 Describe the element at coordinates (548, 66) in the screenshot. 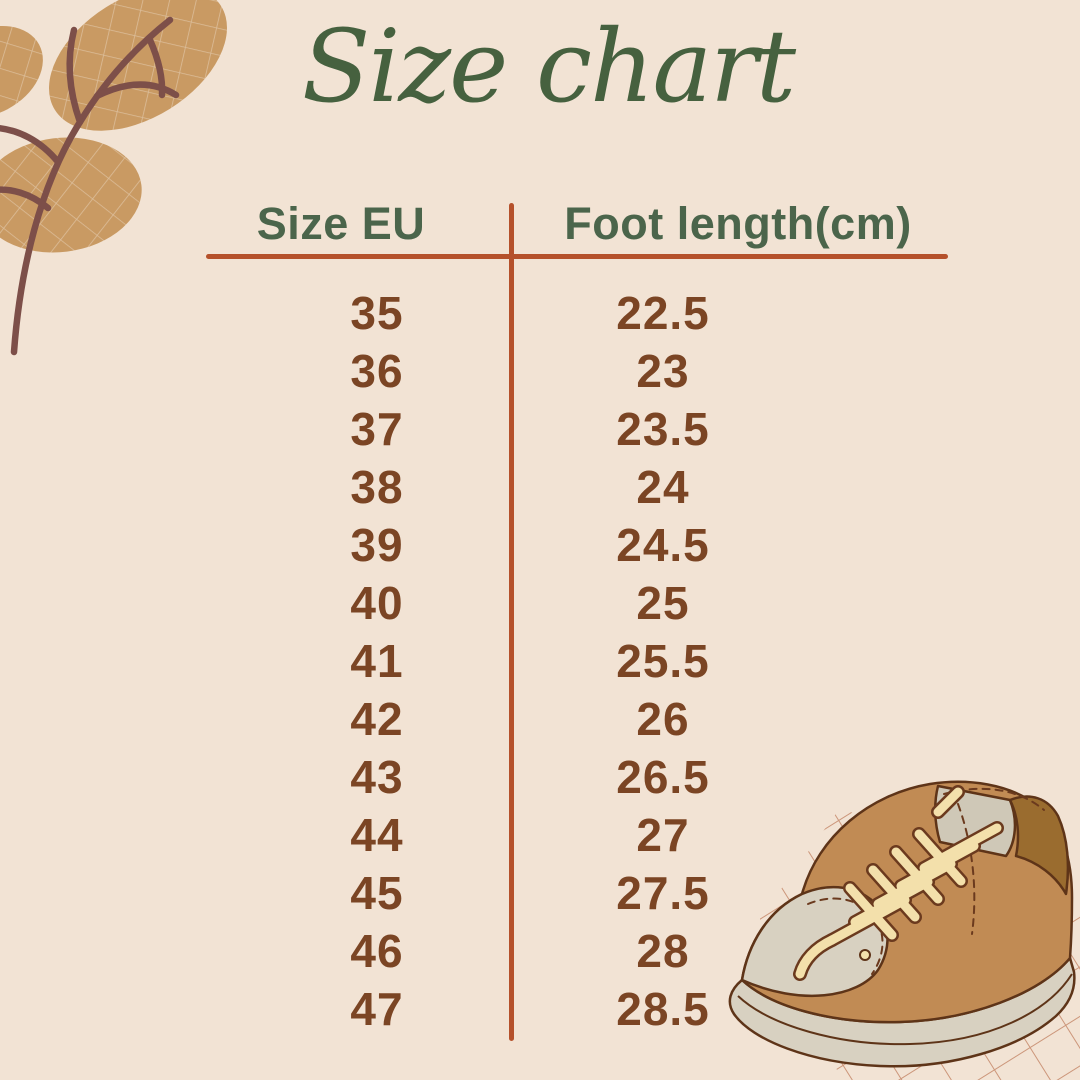

I see `page-title: Size chart` at that location.